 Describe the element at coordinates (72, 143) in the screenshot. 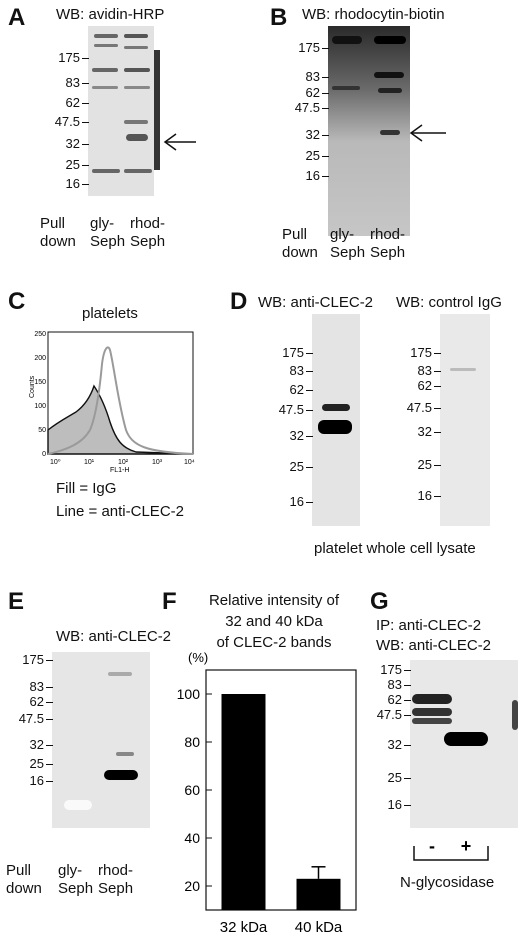

I see `panel-a-marker: 32` at that location.